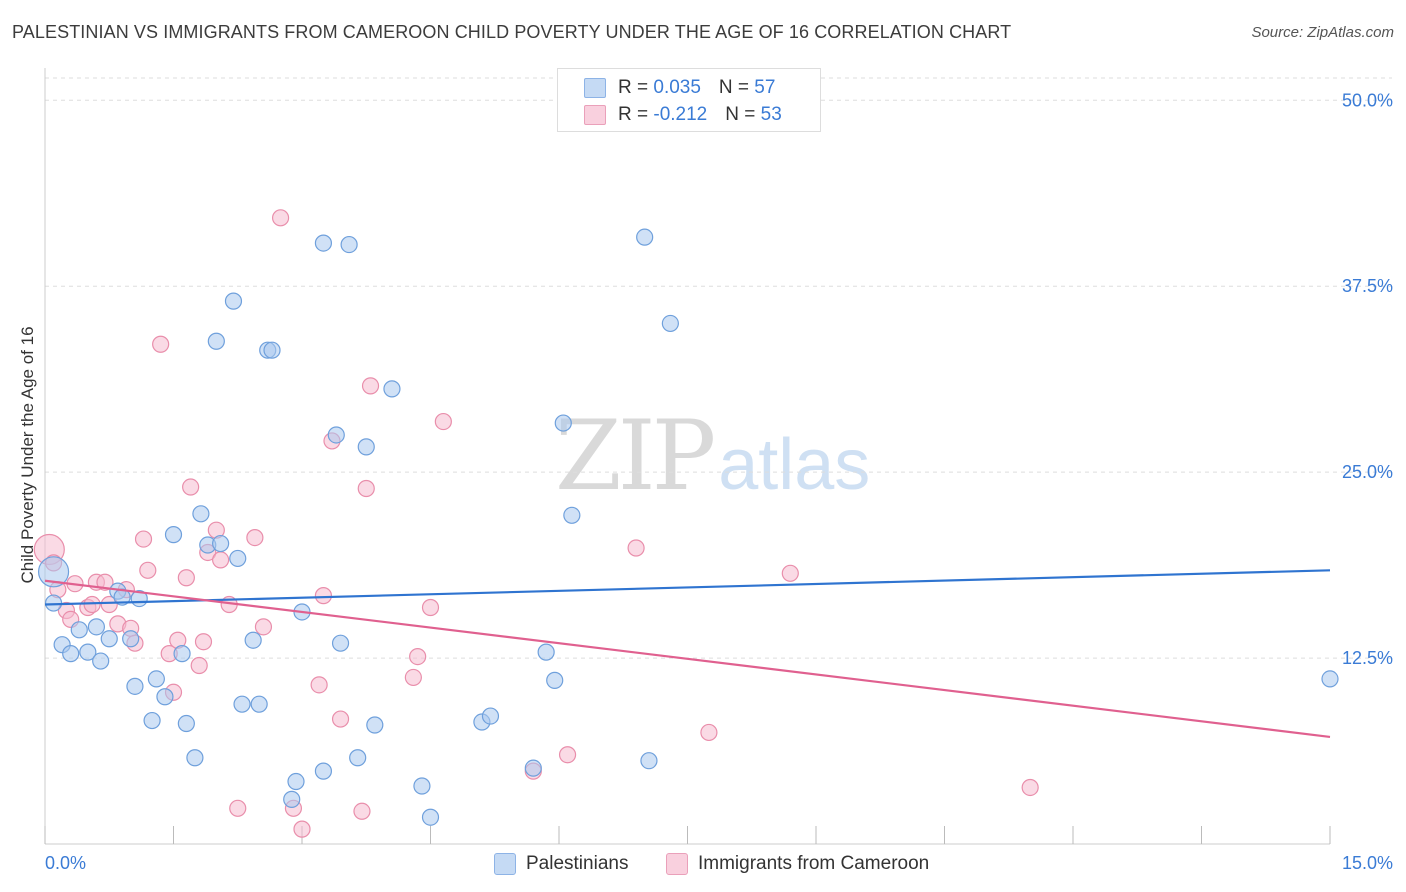  What do you see at coordinates (1367, 658) in the screenshot?
I see `y-tick-label: 12.5%` at bounding box center [1367, 658].